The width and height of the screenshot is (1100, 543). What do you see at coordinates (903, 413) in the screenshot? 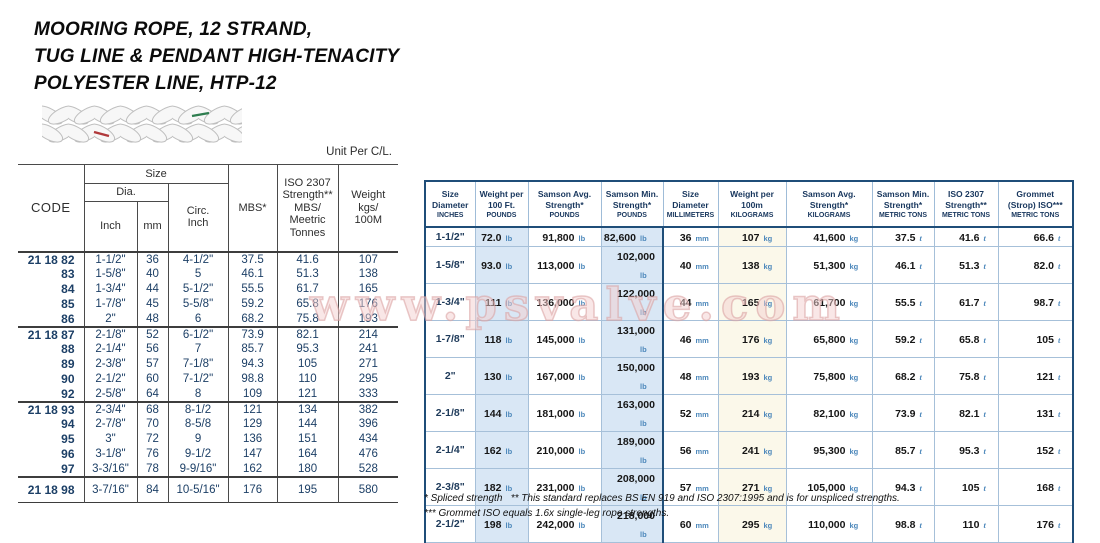
I see `value-cell: 73.9 t` at bounding box center [903, 413].